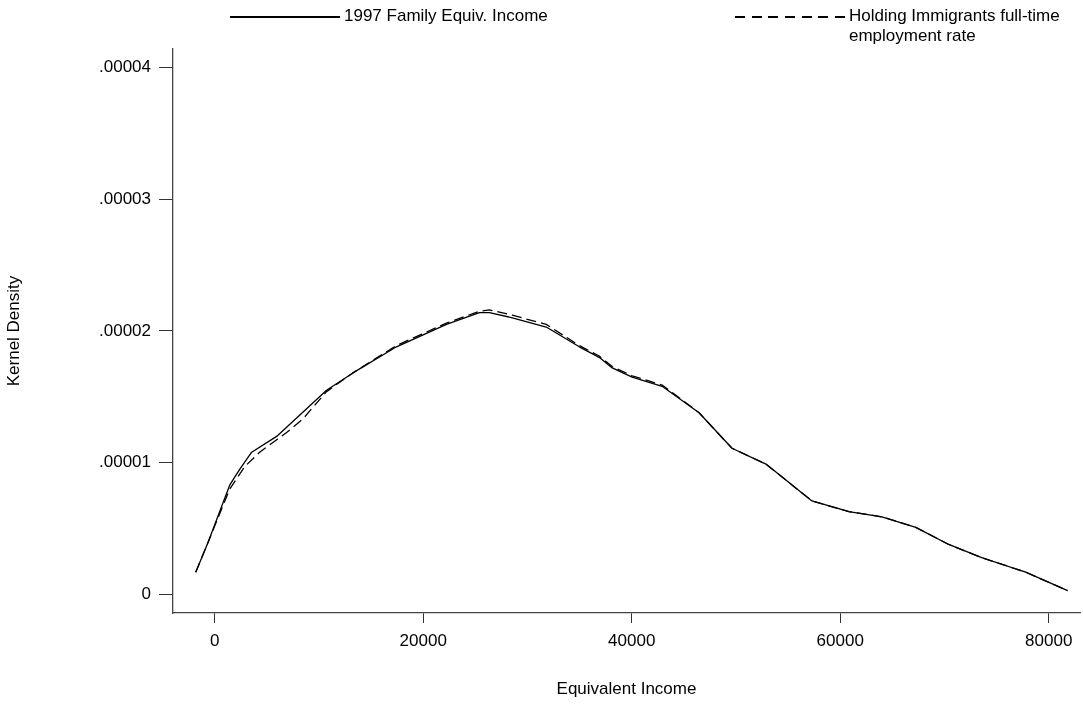  What do you see at coordinates (125, 462) in the screenshot?
I see `y-tick-label: .00001` at bounding box center [125, 462].